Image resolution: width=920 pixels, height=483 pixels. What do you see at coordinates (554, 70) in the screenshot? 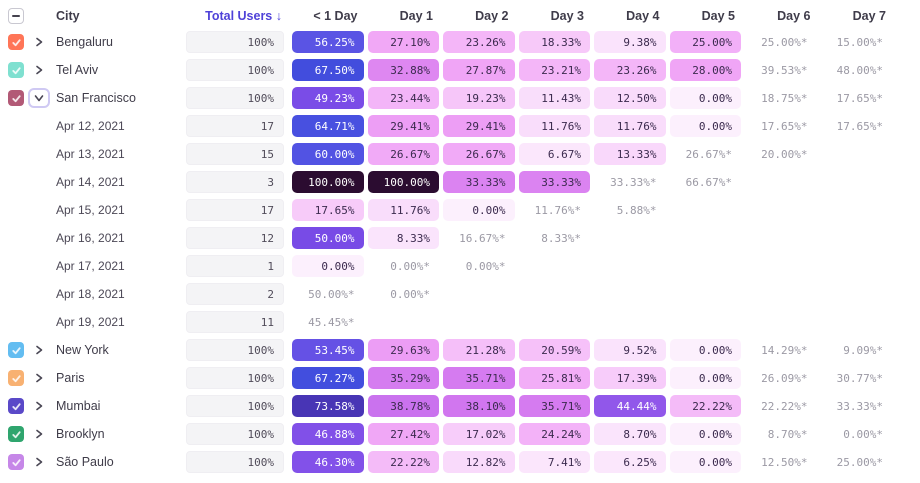
I see `retention-cell: 23.21%` at bounding box center [554, 70].